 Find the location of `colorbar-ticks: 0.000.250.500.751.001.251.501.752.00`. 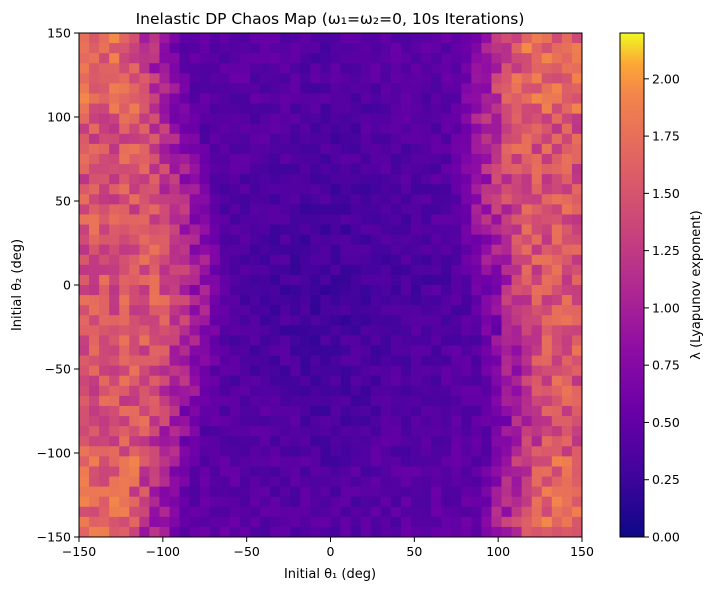

colorbar-ticks: 0.000.250.500.751.001.251.501.752.00 is located at coordinates (662, 308).